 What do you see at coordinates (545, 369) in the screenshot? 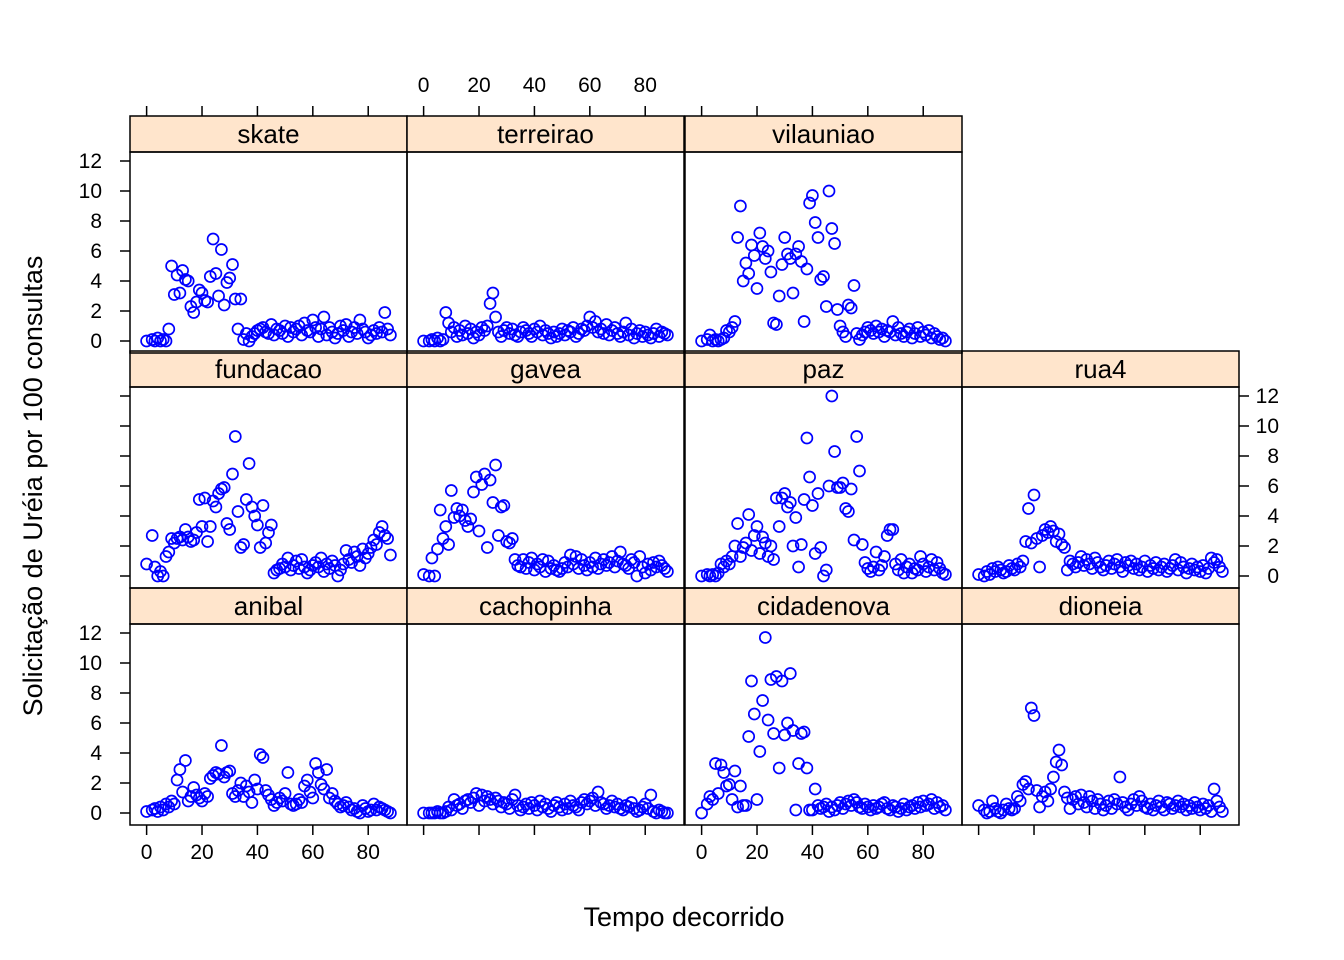
I see `strip-gavea` at bounding box center [545, 369].